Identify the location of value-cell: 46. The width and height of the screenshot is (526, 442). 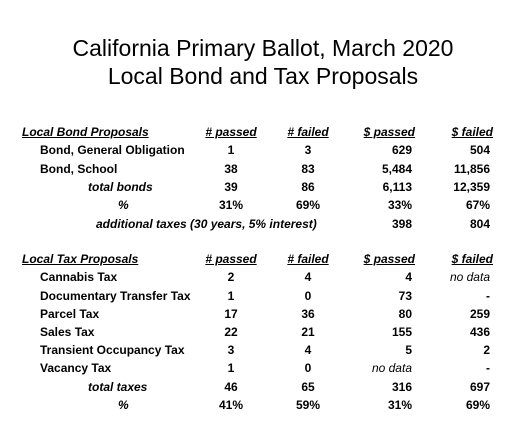
(231, 386).